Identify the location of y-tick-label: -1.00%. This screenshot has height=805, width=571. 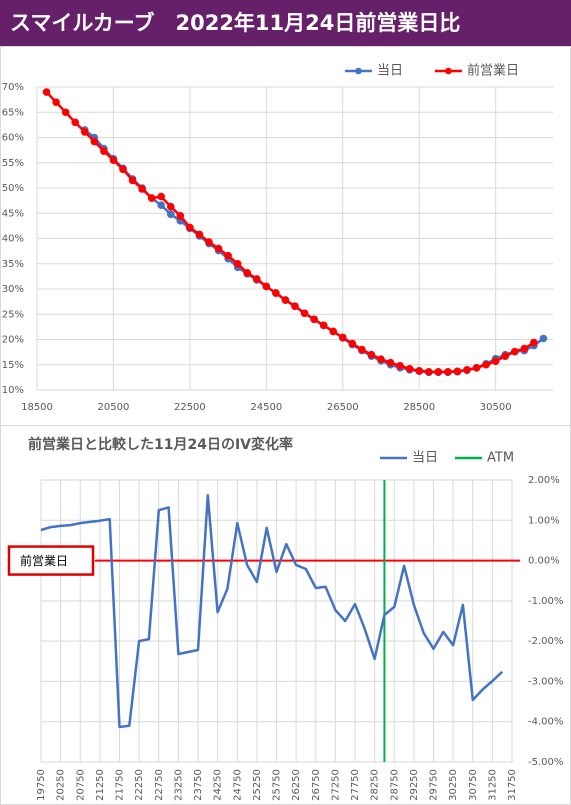
(545, 601).